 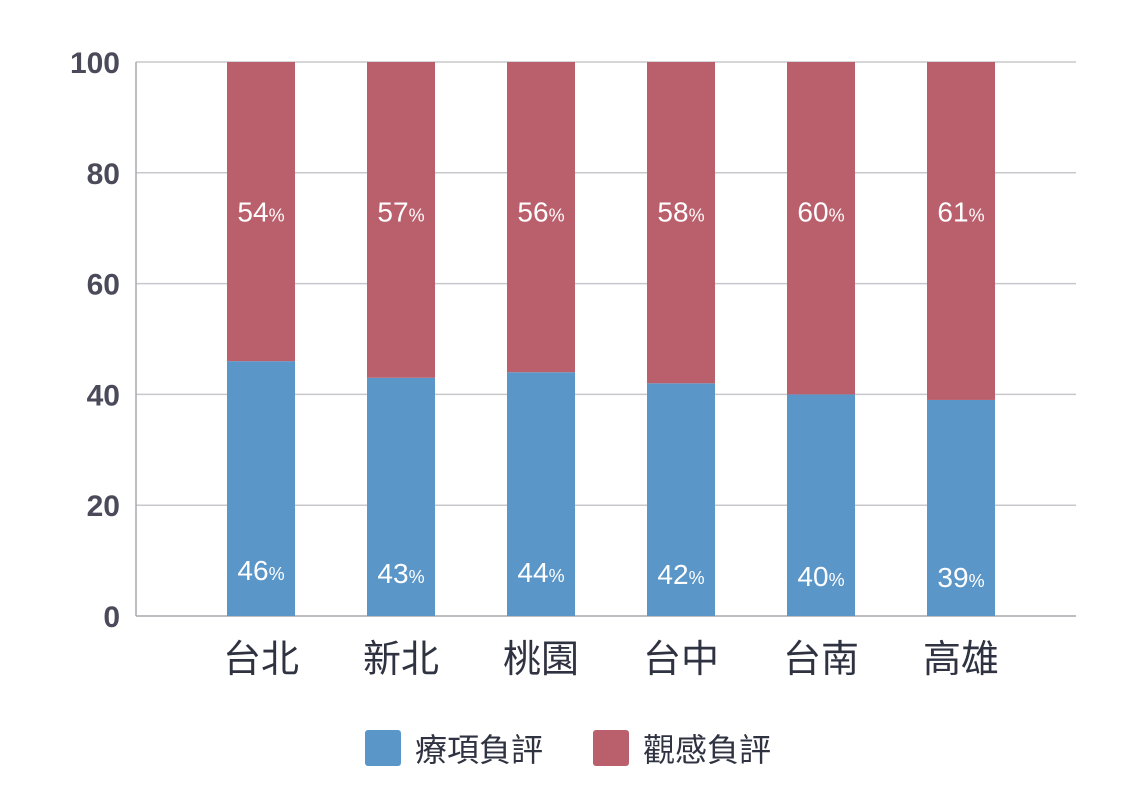 I want to click on legend-item-series-2: 觀感負評, so click(x=682, y=748).